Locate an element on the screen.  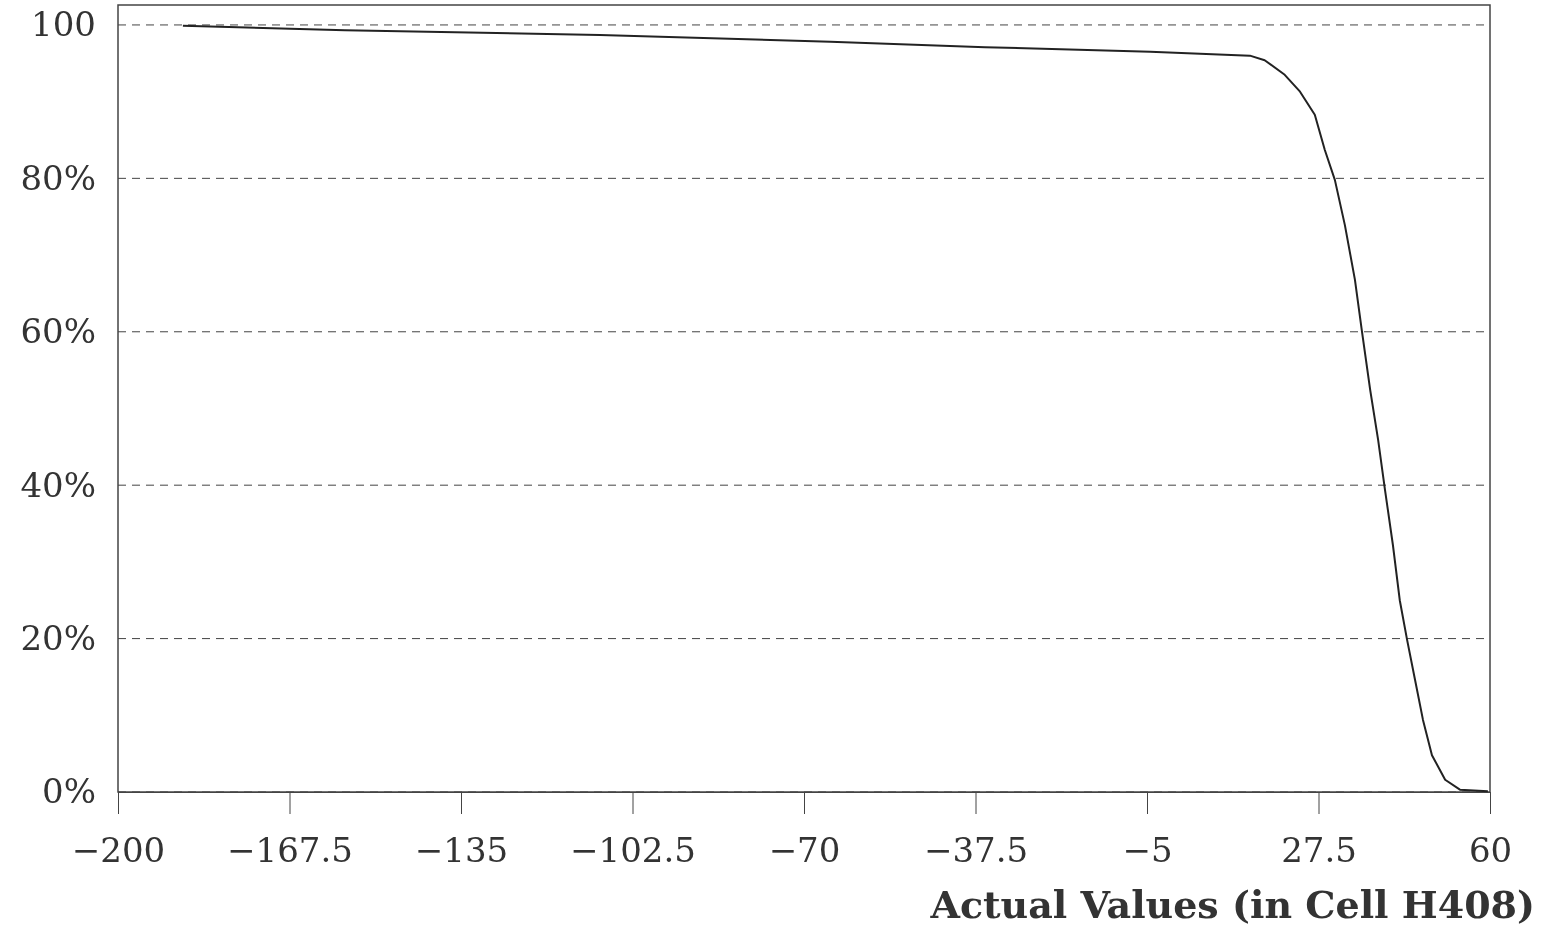
x-tick-label: −102.5 is located at coordinates (633, 850).